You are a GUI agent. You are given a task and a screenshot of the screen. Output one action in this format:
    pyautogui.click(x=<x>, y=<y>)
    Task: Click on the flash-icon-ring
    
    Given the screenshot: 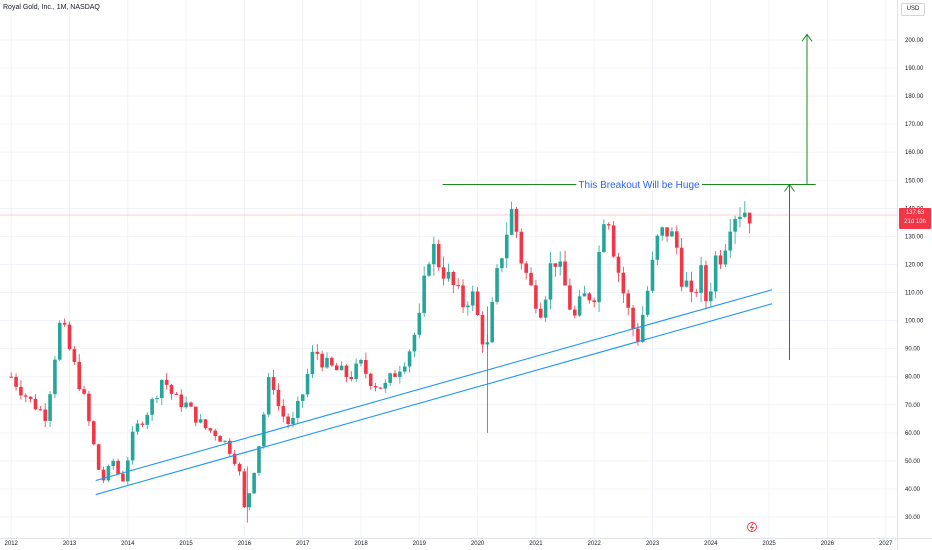 What is the action you would take?
    pyautogui.click(x=752, y=527)
    